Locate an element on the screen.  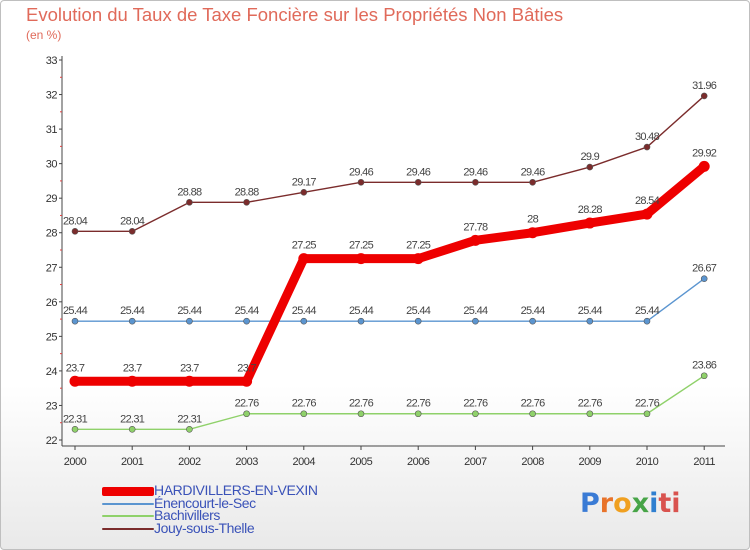
chart-subtitle: (en %) is located at coordinates (44, 35).